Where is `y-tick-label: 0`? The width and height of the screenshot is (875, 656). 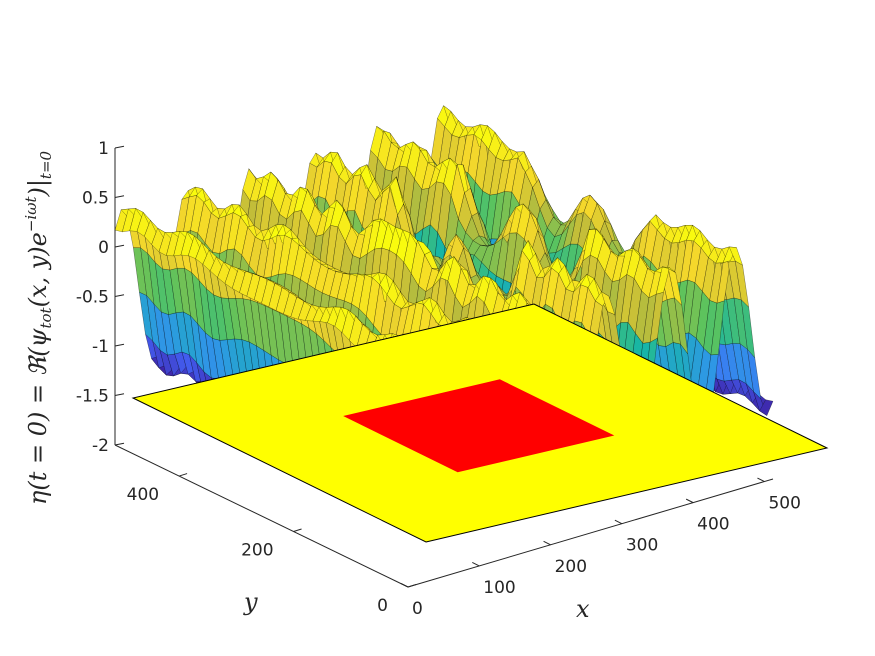
y-tick-label: 0 is located at coordinates (382, 606).